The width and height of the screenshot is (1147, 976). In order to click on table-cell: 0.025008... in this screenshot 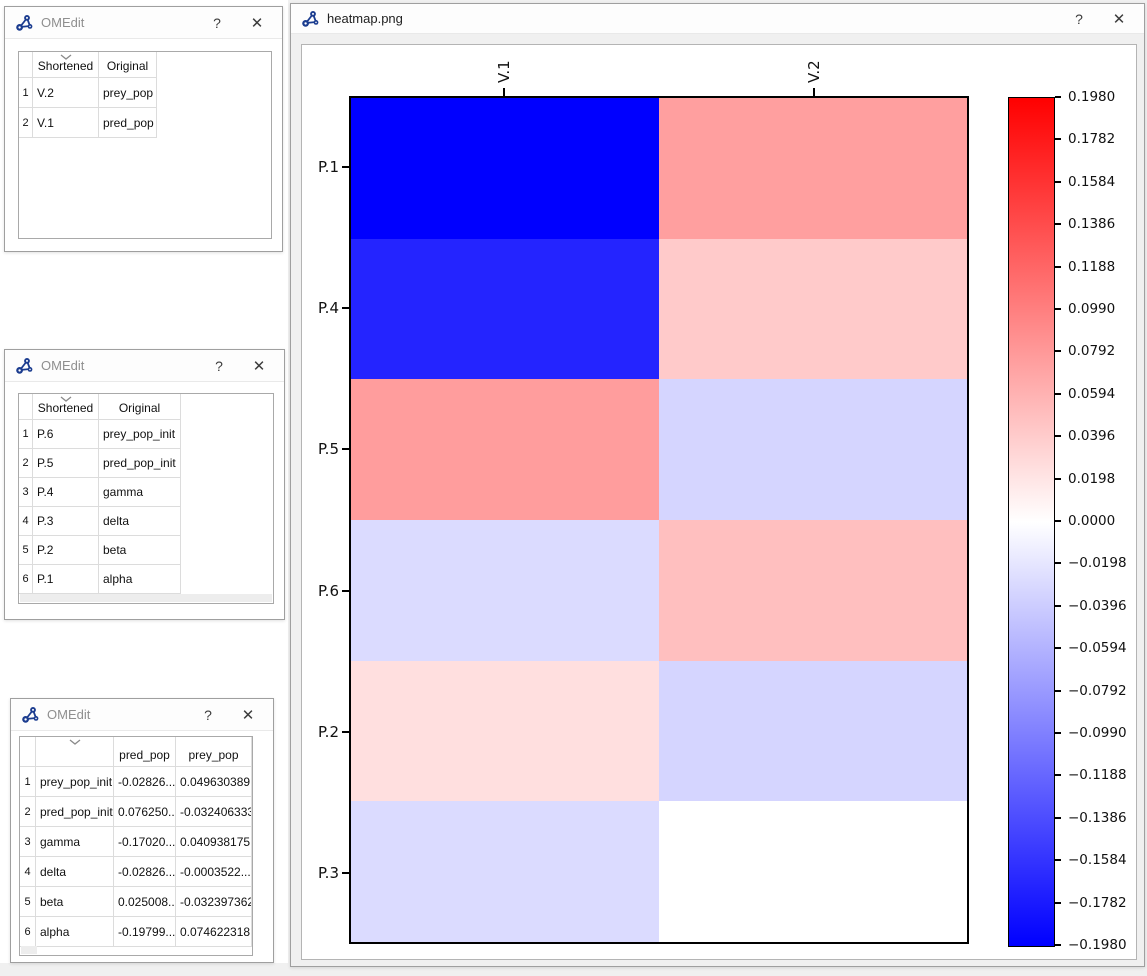, I will do `click(145, 902)`.